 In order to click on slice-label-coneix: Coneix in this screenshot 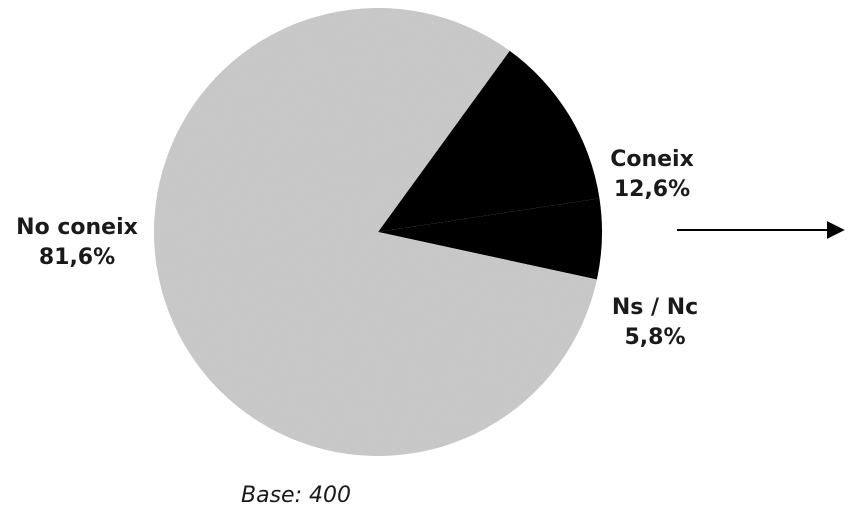, I will do `click(652, 159)`.